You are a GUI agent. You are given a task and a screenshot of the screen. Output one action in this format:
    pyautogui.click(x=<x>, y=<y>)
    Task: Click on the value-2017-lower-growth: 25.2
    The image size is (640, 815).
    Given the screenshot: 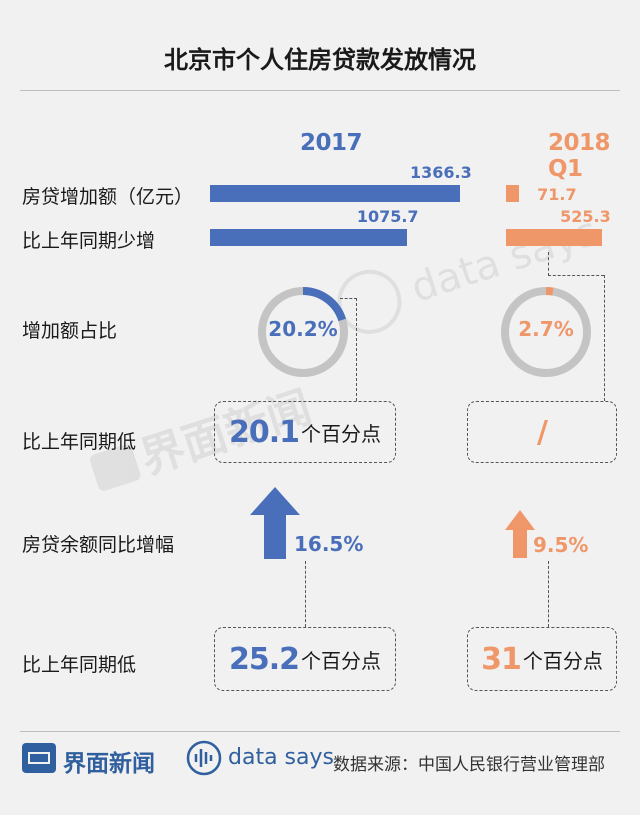 What is the action you would take?
    pyautogui.click(x=264, y=659)
    